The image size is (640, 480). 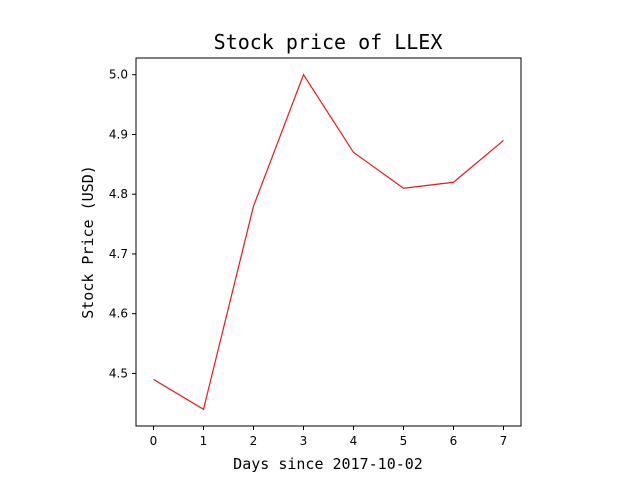 What do you see at coordinates (118, 75) in the screenshot?
I see `y-tick-label: 5.0` at bounding box center [118, 75].